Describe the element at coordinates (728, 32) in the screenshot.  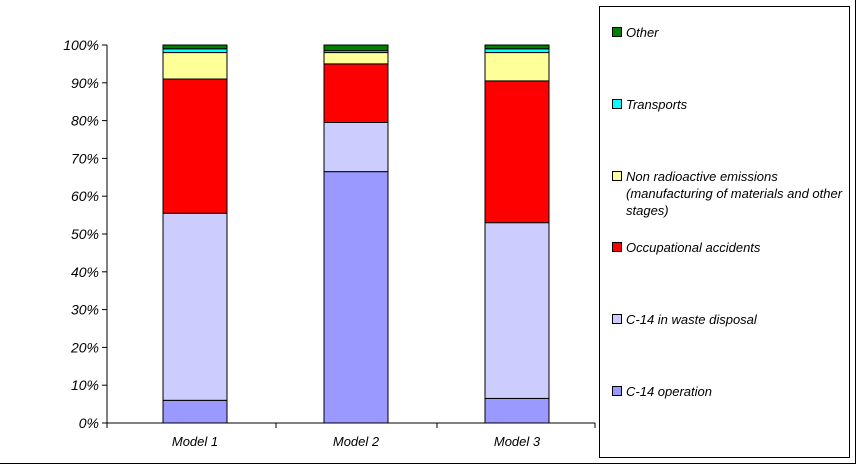
I see `legend-item: Other` at that location.